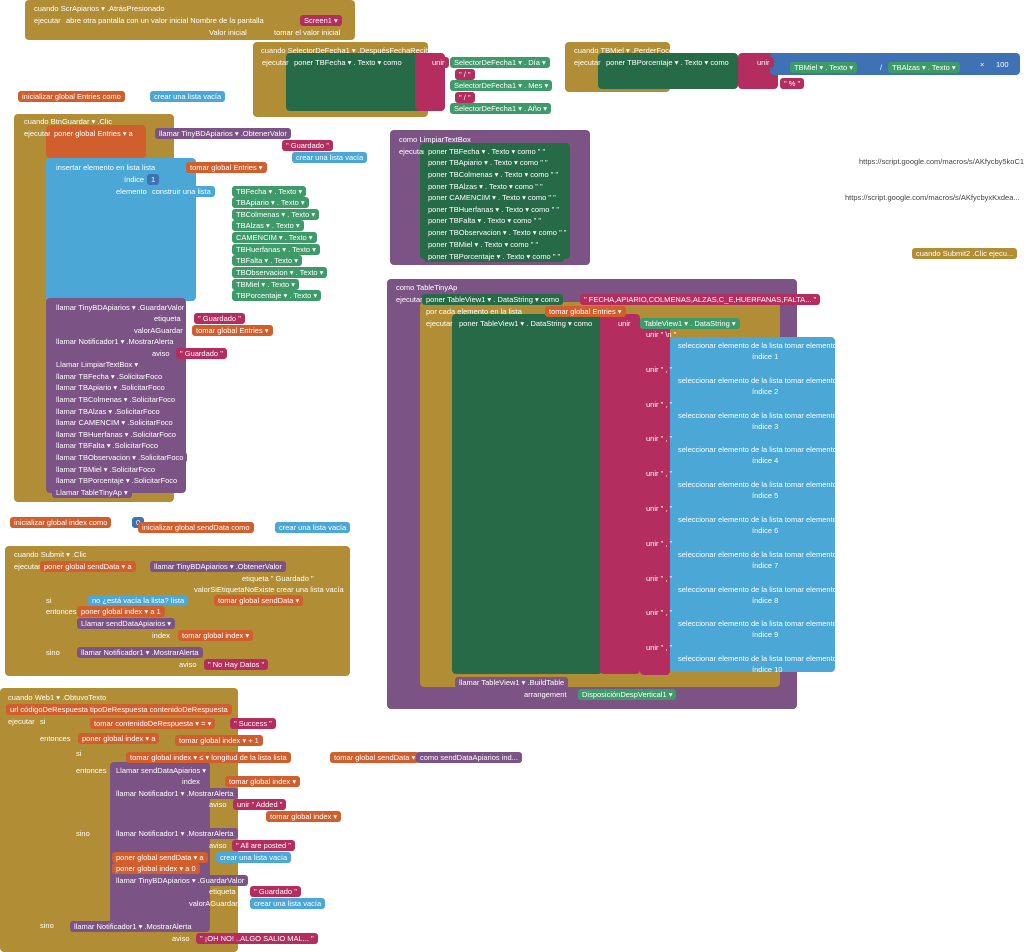 This screenshot has width=1024, height=952. What do you see at coordinates (493, 209) in the screenshot?
I see `block-label: poner TBHuerfanas ▾ . Texto ▾ como " "` at bounding box center [493, 209].